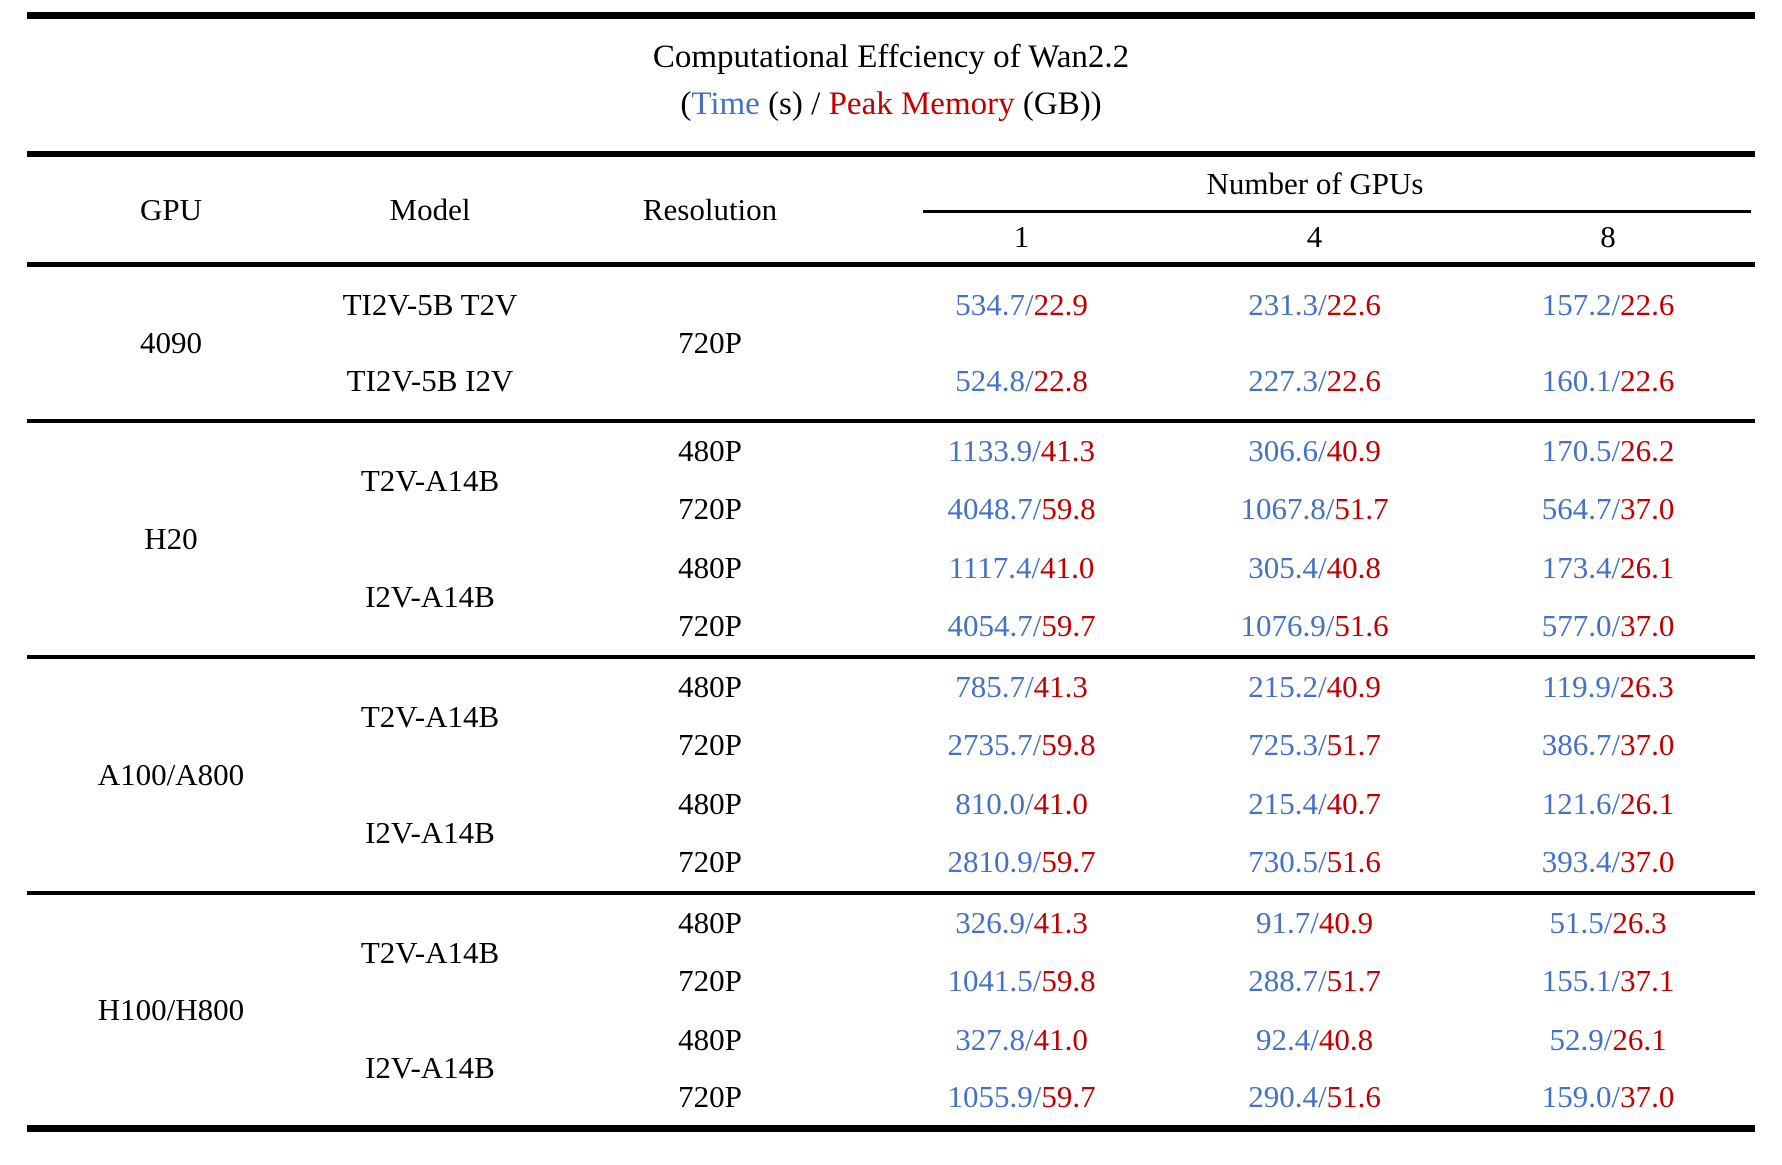 Image resolution: width=1782 pixels, height=1165 pixels. I want to click on time-value: 4054.7, so click(990, 625).